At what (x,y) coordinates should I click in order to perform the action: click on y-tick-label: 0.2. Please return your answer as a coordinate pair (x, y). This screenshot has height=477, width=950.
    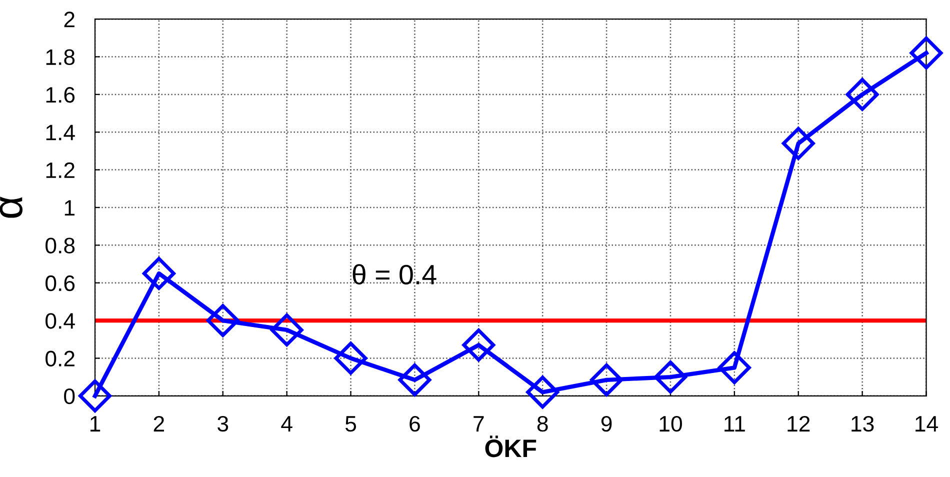
    Looking at the image, I should click on (60, 358).